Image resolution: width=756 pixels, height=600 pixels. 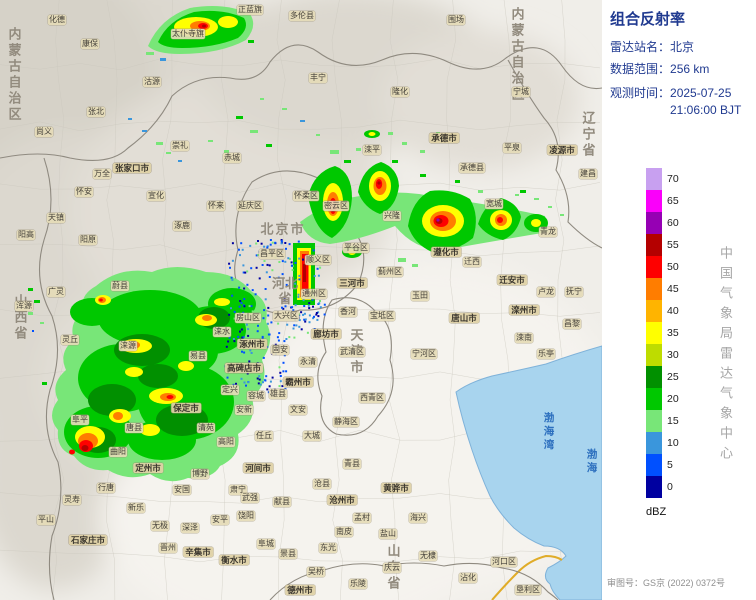 I want to click on legend-row: 0, so click(x=662, y=487).